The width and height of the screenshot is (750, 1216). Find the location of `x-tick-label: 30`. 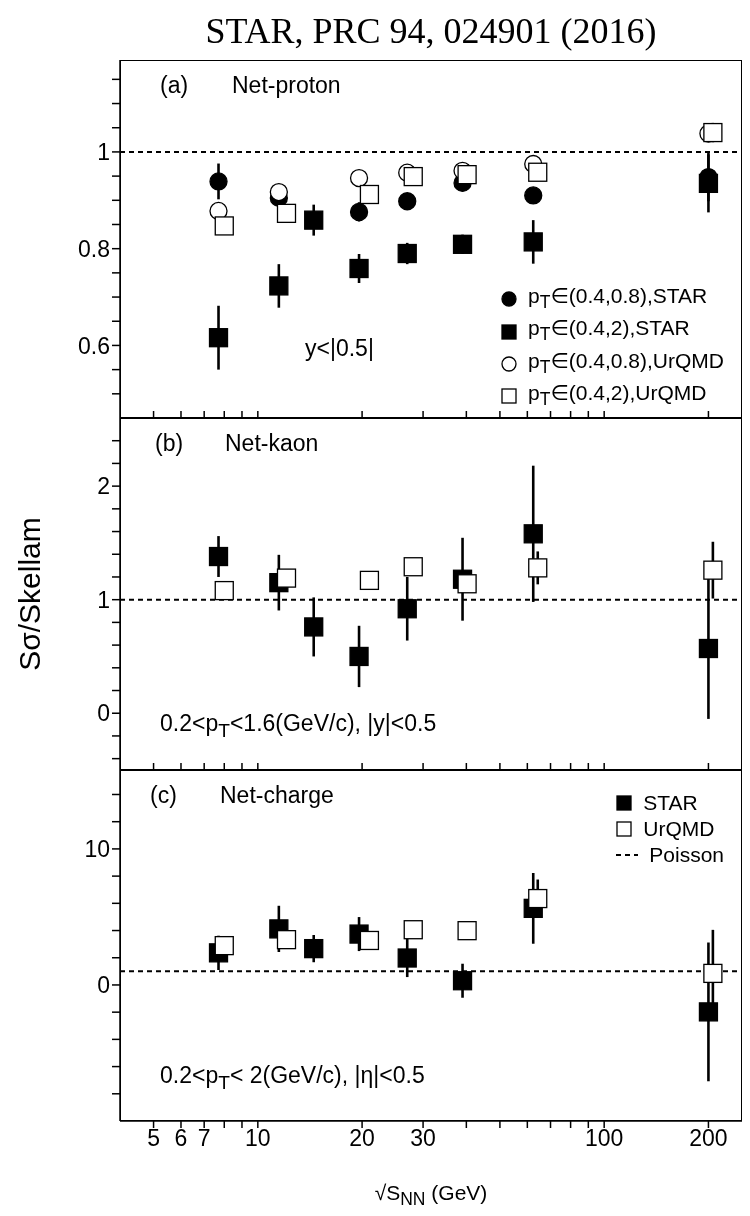

x-tick-label: 30 is located at coordinates (423, 1138).